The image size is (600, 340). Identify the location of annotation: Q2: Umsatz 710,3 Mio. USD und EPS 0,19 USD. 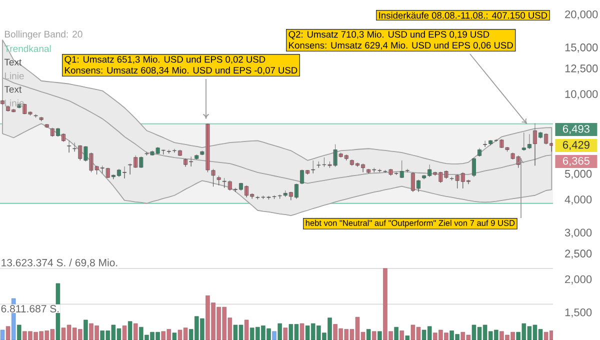
(389, 35).